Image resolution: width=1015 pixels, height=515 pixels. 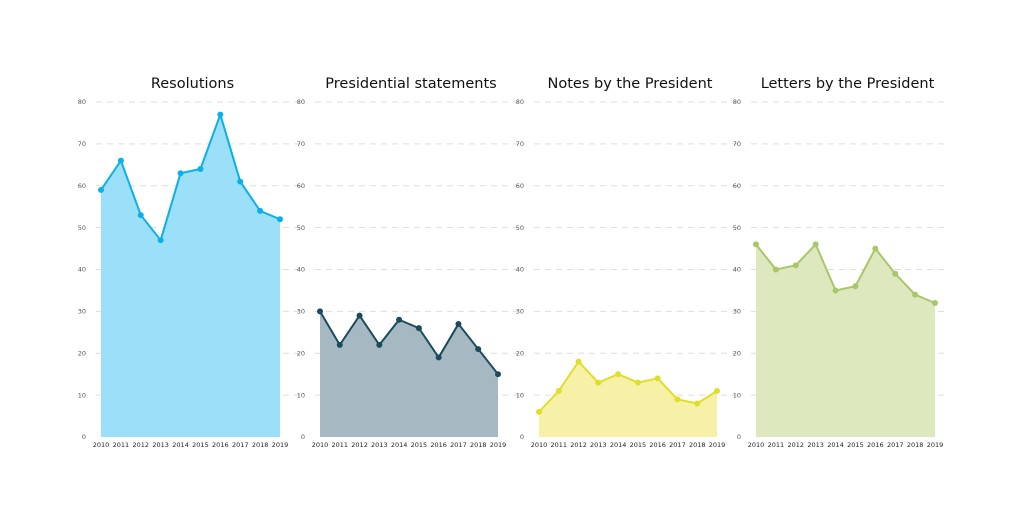 What do you see at coordinates (848, 84) in the screenshot?
I see `chart-title: Letters by the President` at bounding box center [848, 84].